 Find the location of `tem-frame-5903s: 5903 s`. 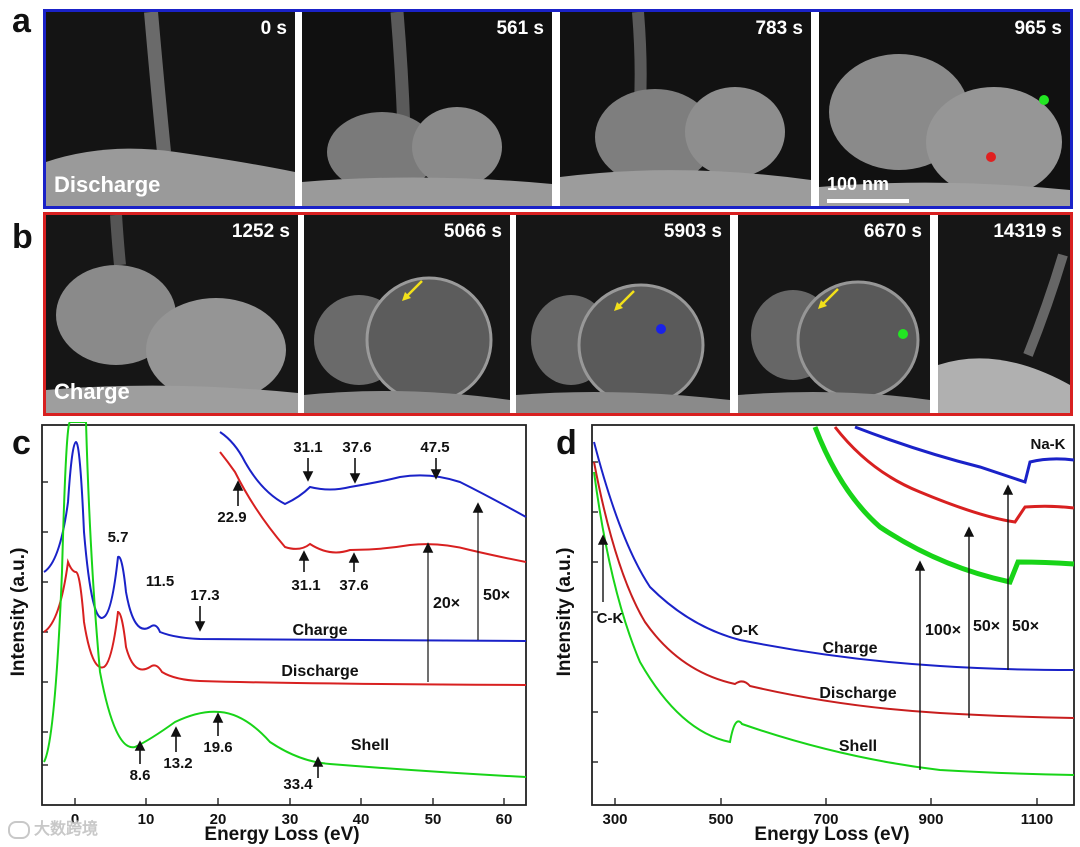

tem-frame-5903s: 5903 s is located at coordinates (623, 314).